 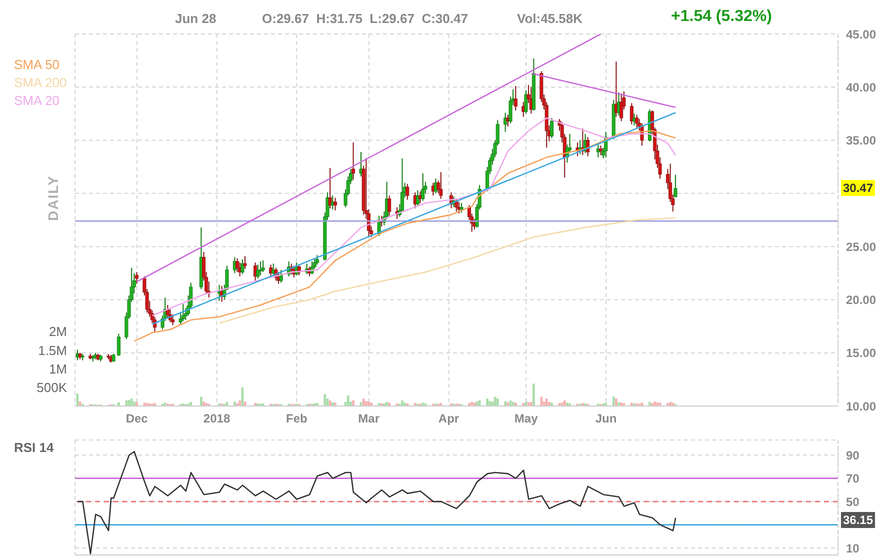 What do you see at coordinates (57, 332) in the screenshot?
I see `y2-tick-label: 2M` at bounding box center [57, 332].